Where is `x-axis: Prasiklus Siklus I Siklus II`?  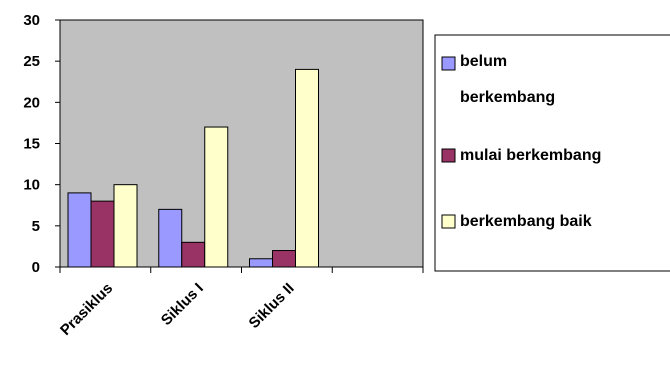 x-axis: Prasiklus Siklus I Siklus II is located at coordinates (240, 303).